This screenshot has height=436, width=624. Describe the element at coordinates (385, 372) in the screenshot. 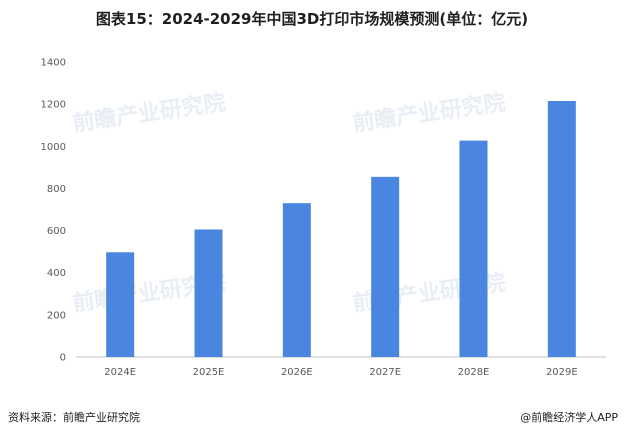

I see `x-tick-label: 2027E` at that location.